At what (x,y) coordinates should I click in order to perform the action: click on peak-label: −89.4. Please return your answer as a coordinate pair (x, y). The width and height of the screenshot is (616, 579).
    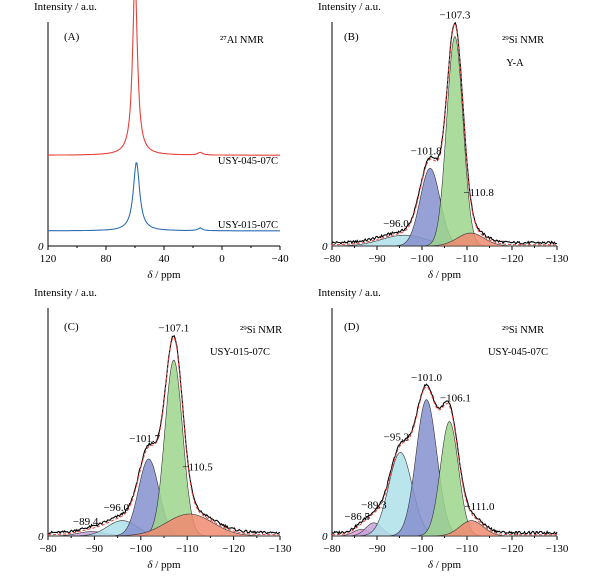
    Looking at the image, I should click on (86, 522).